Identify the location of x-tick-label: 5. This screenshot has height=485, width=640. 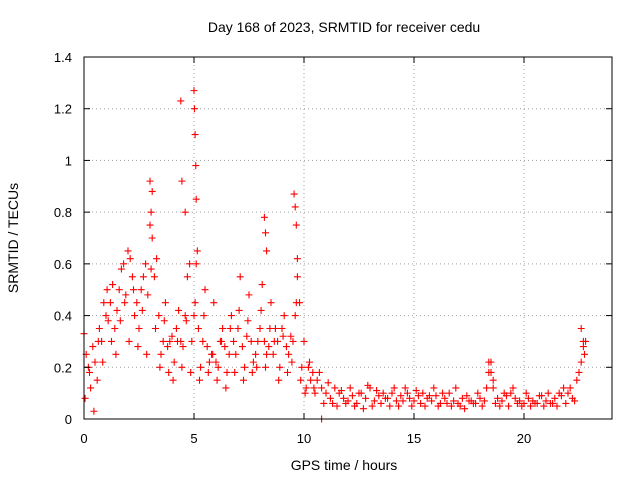
(193, 438).